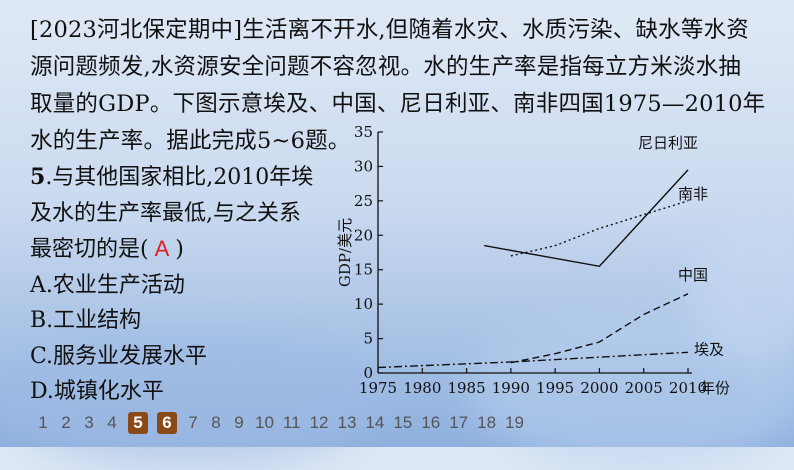  I want to click on page-number-8: 8, so click(216, 422).